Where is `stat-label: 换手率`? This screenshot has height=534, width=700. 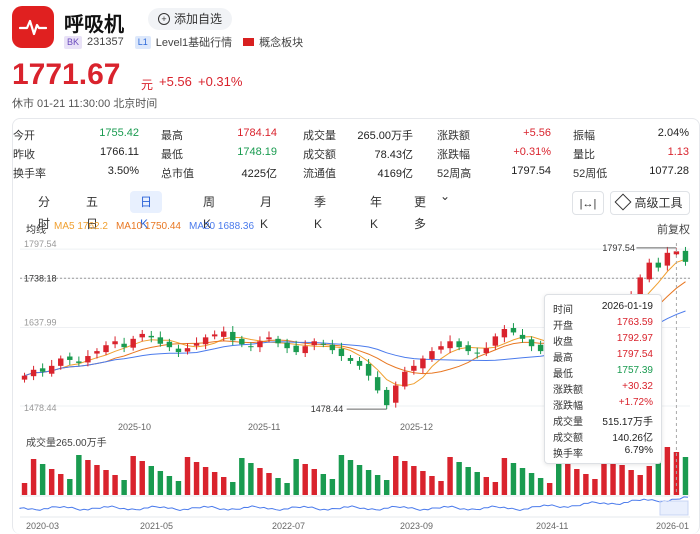
stat-label: 换手率 is located at coordinates (29, 174).